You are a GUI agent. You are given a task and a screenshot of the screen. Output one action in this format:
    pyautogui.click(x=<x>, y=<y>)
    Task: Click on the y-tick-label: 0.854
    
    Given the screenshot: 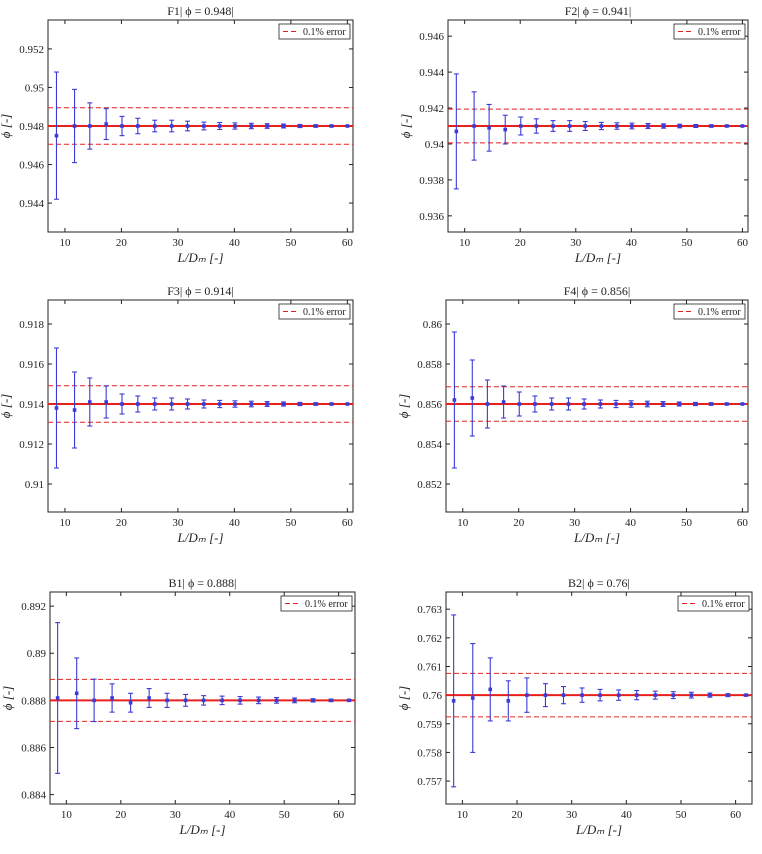 What is the action you would take?
    pyautogui.click(x=429, y=445)
    